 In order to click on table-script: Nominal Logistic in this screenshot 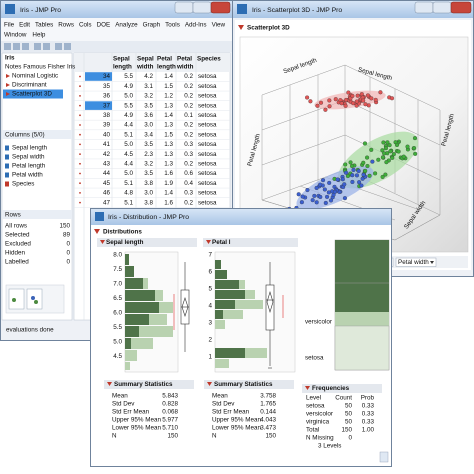, I will do `click(35, 76)`.